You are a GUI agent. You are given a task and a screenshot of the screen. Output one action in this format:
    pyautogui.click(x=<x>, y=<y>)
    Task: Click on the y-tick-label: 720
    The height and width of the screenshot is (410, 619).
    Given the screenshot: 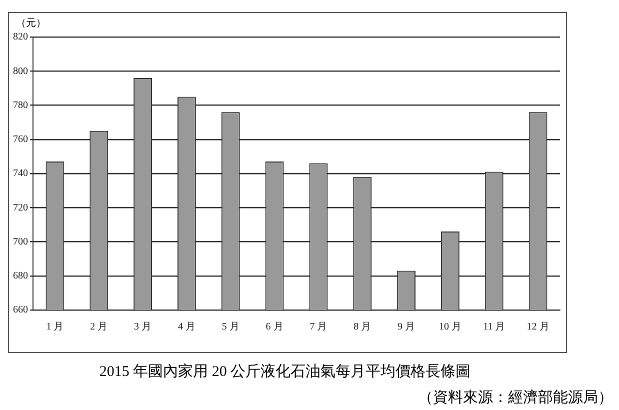 What is the action you would take?
    pyautogui.click(x=20, y=208)
    